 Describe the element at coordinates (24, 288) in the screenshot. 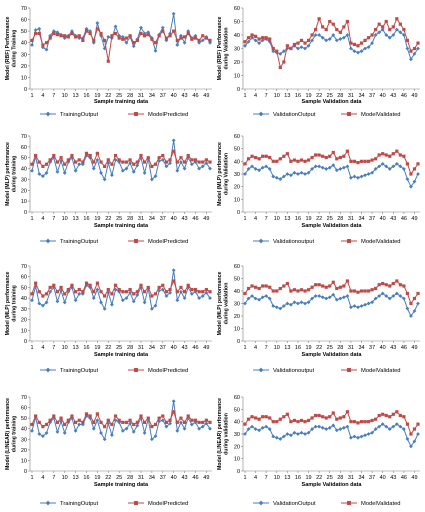

I see `y-tick-label: 50` at that location.